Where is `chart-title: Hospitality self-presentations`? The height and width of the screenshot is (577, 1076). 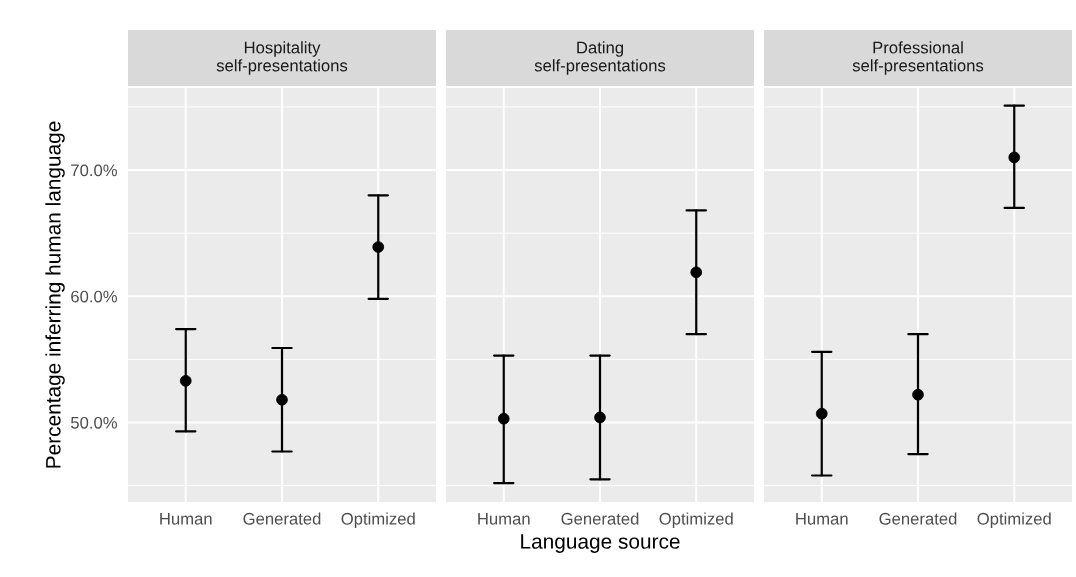 chart-title: Hospitality self-presentations is located at coordinates (282, 58).